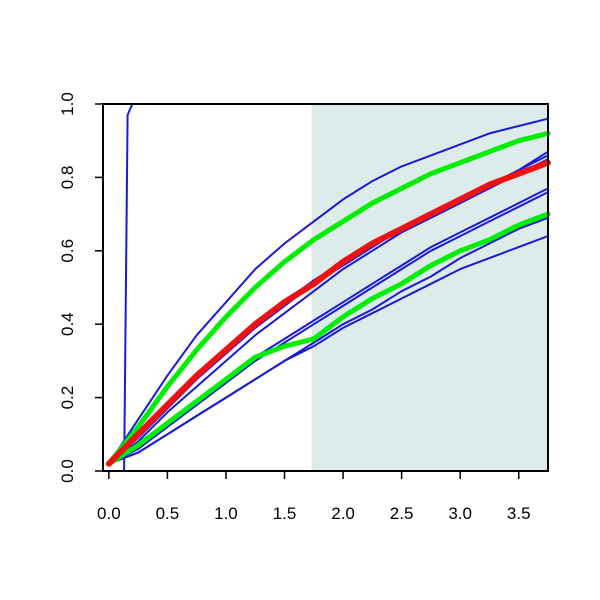 The height and width of the screenshot is (600, 600). What do you see at coordinates (67, 398) in the screenshot?
I see `y-tick-label: 0.2` at bounding box center [67, 398].